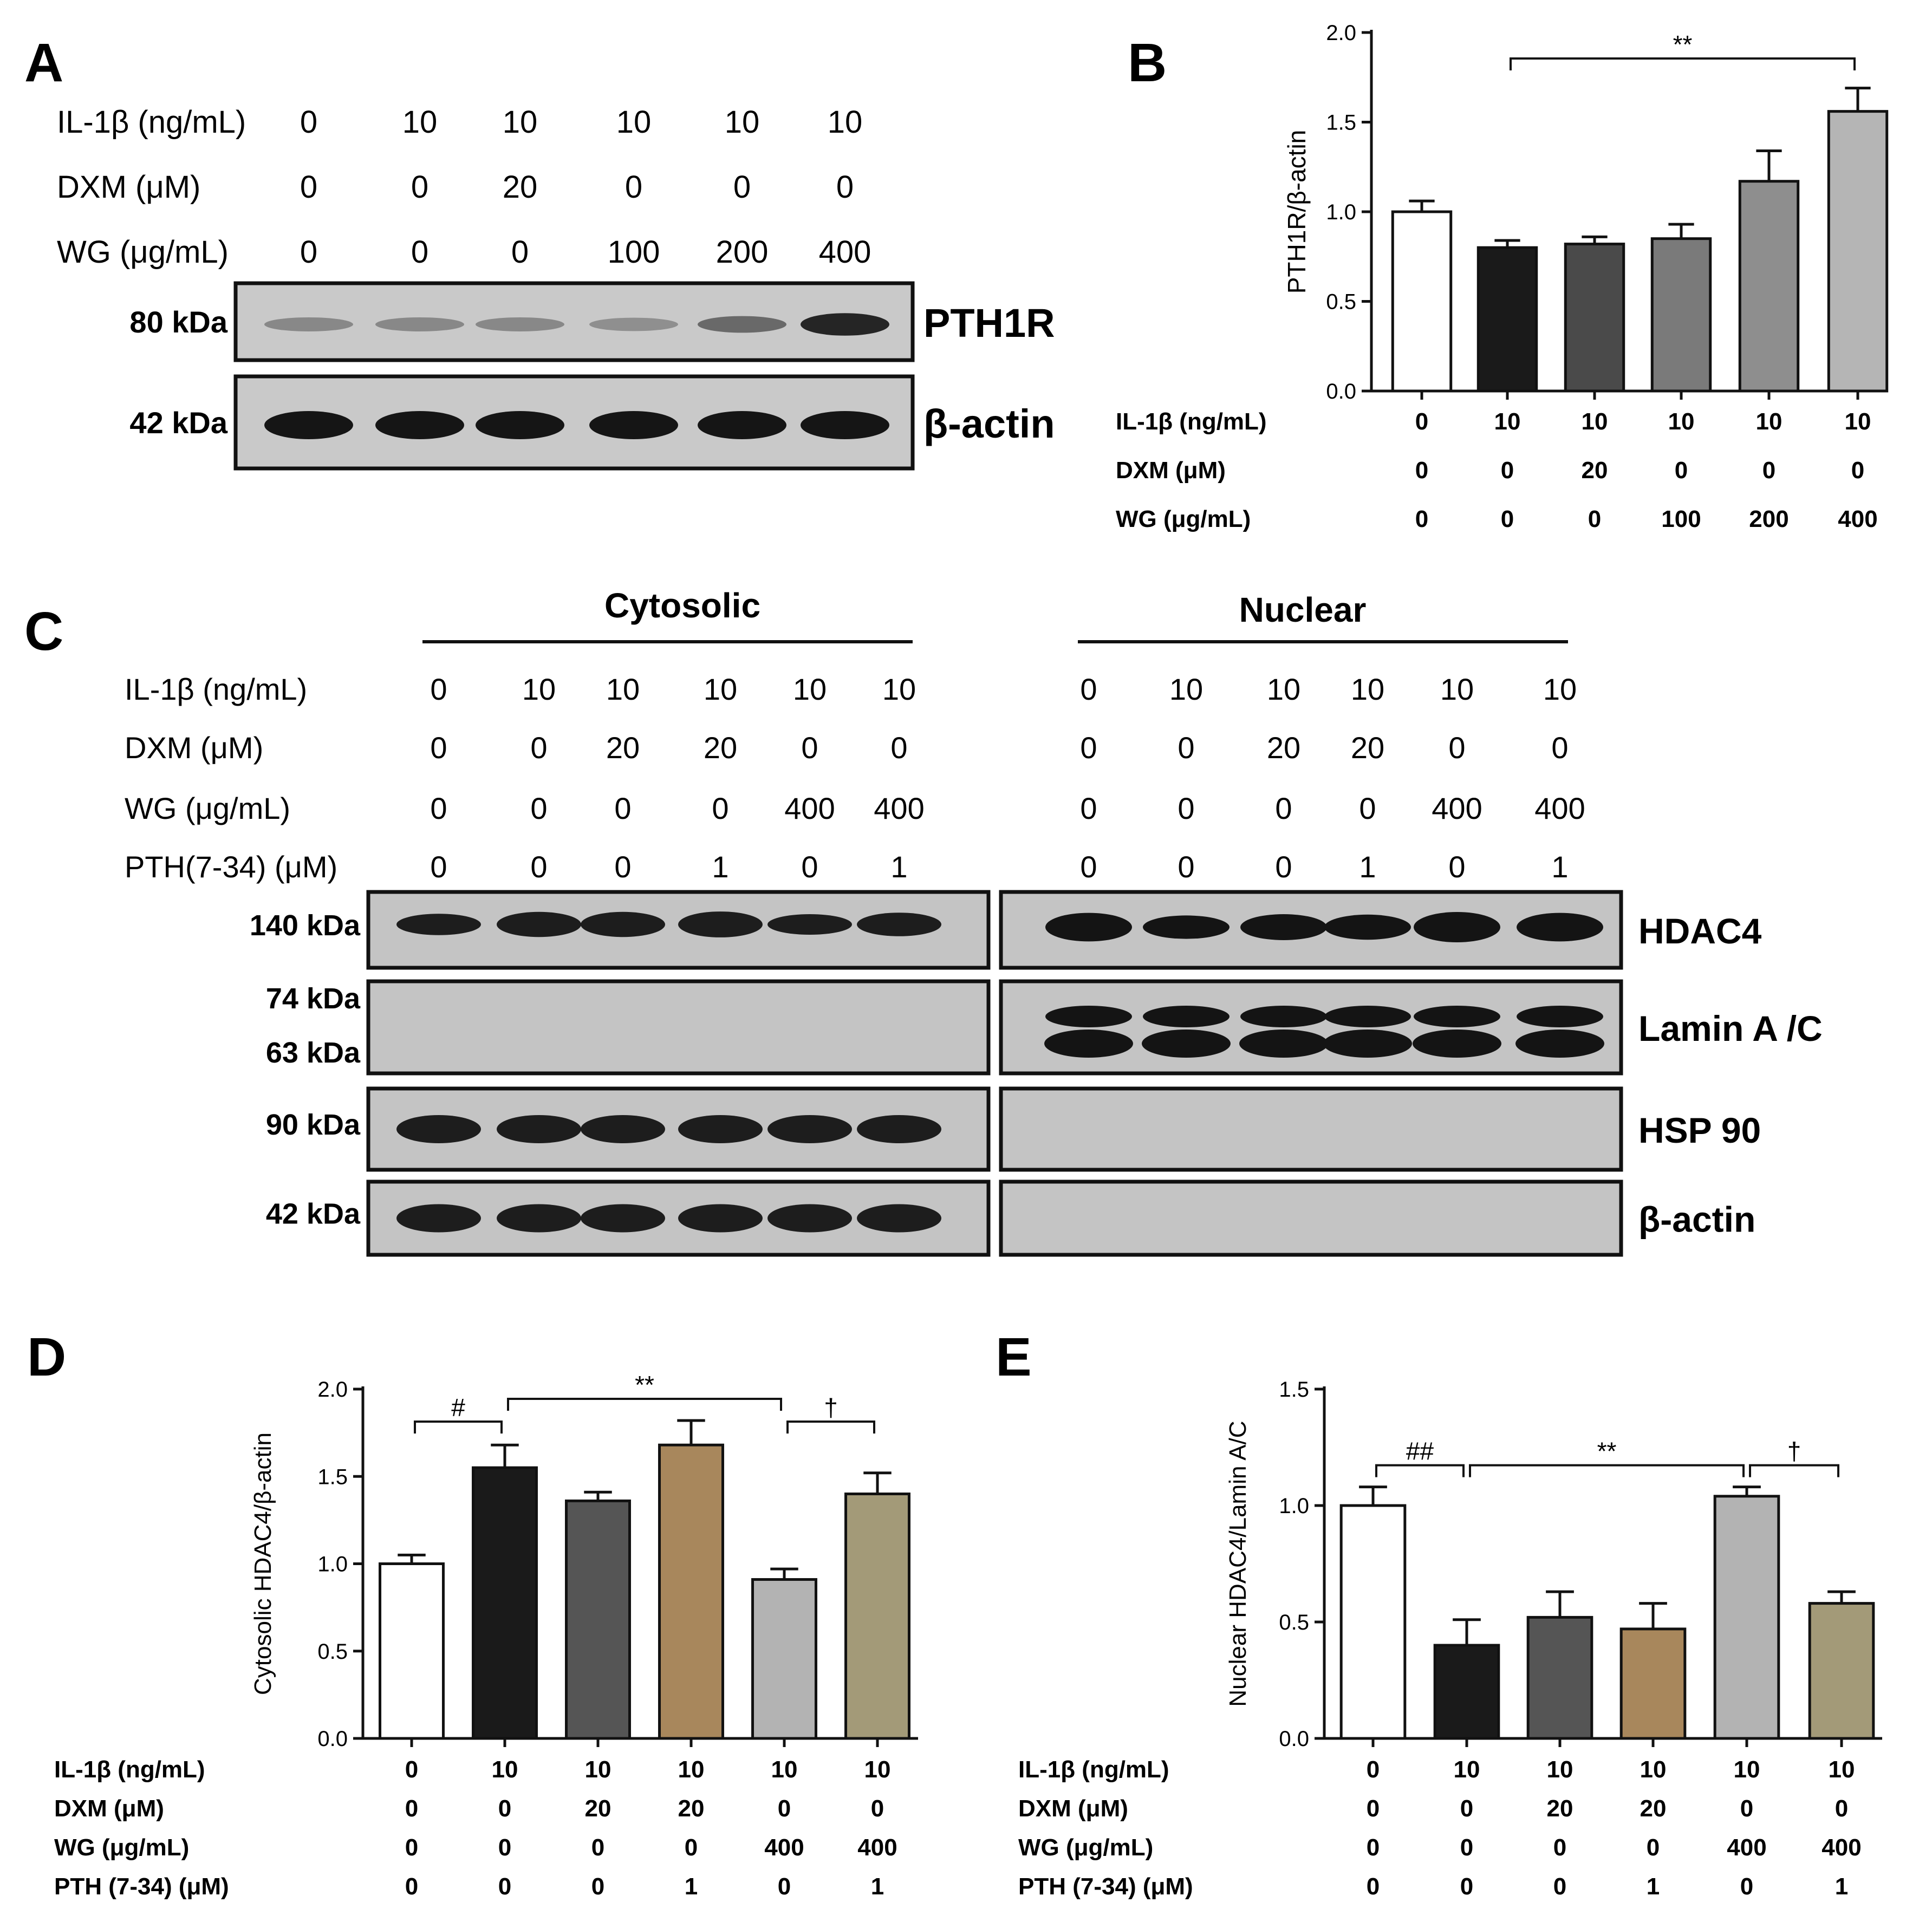  I want to click on chart-b-y-tick-label: 2.0, so click(1341, 33).